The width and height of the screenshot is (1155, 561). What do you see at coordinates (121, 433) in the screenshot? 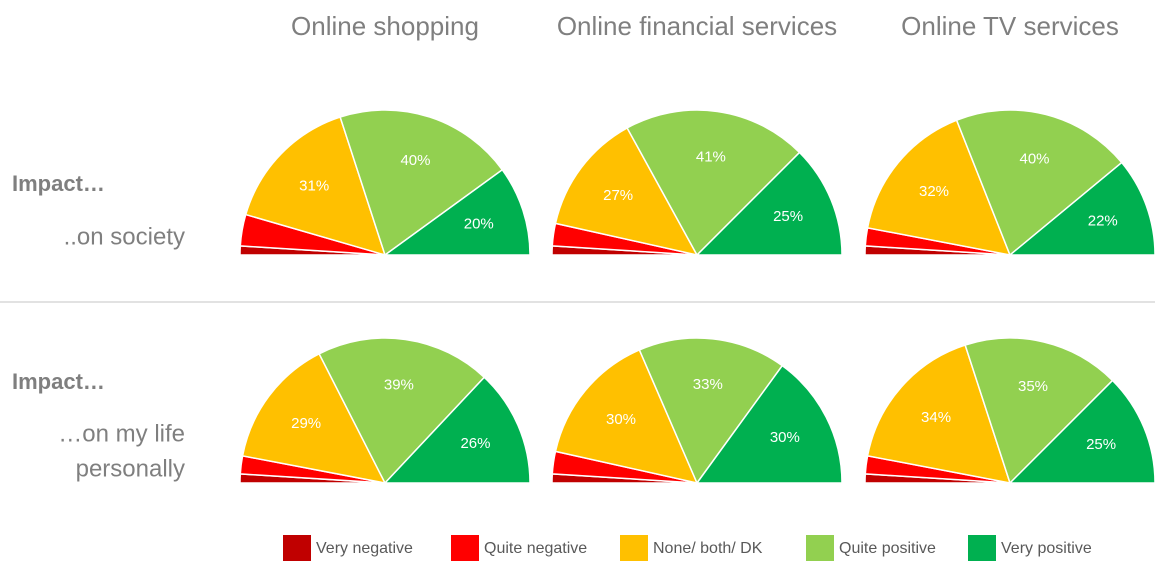
I see `row-subtitle: …on my life` at bounding box center [121, 433].